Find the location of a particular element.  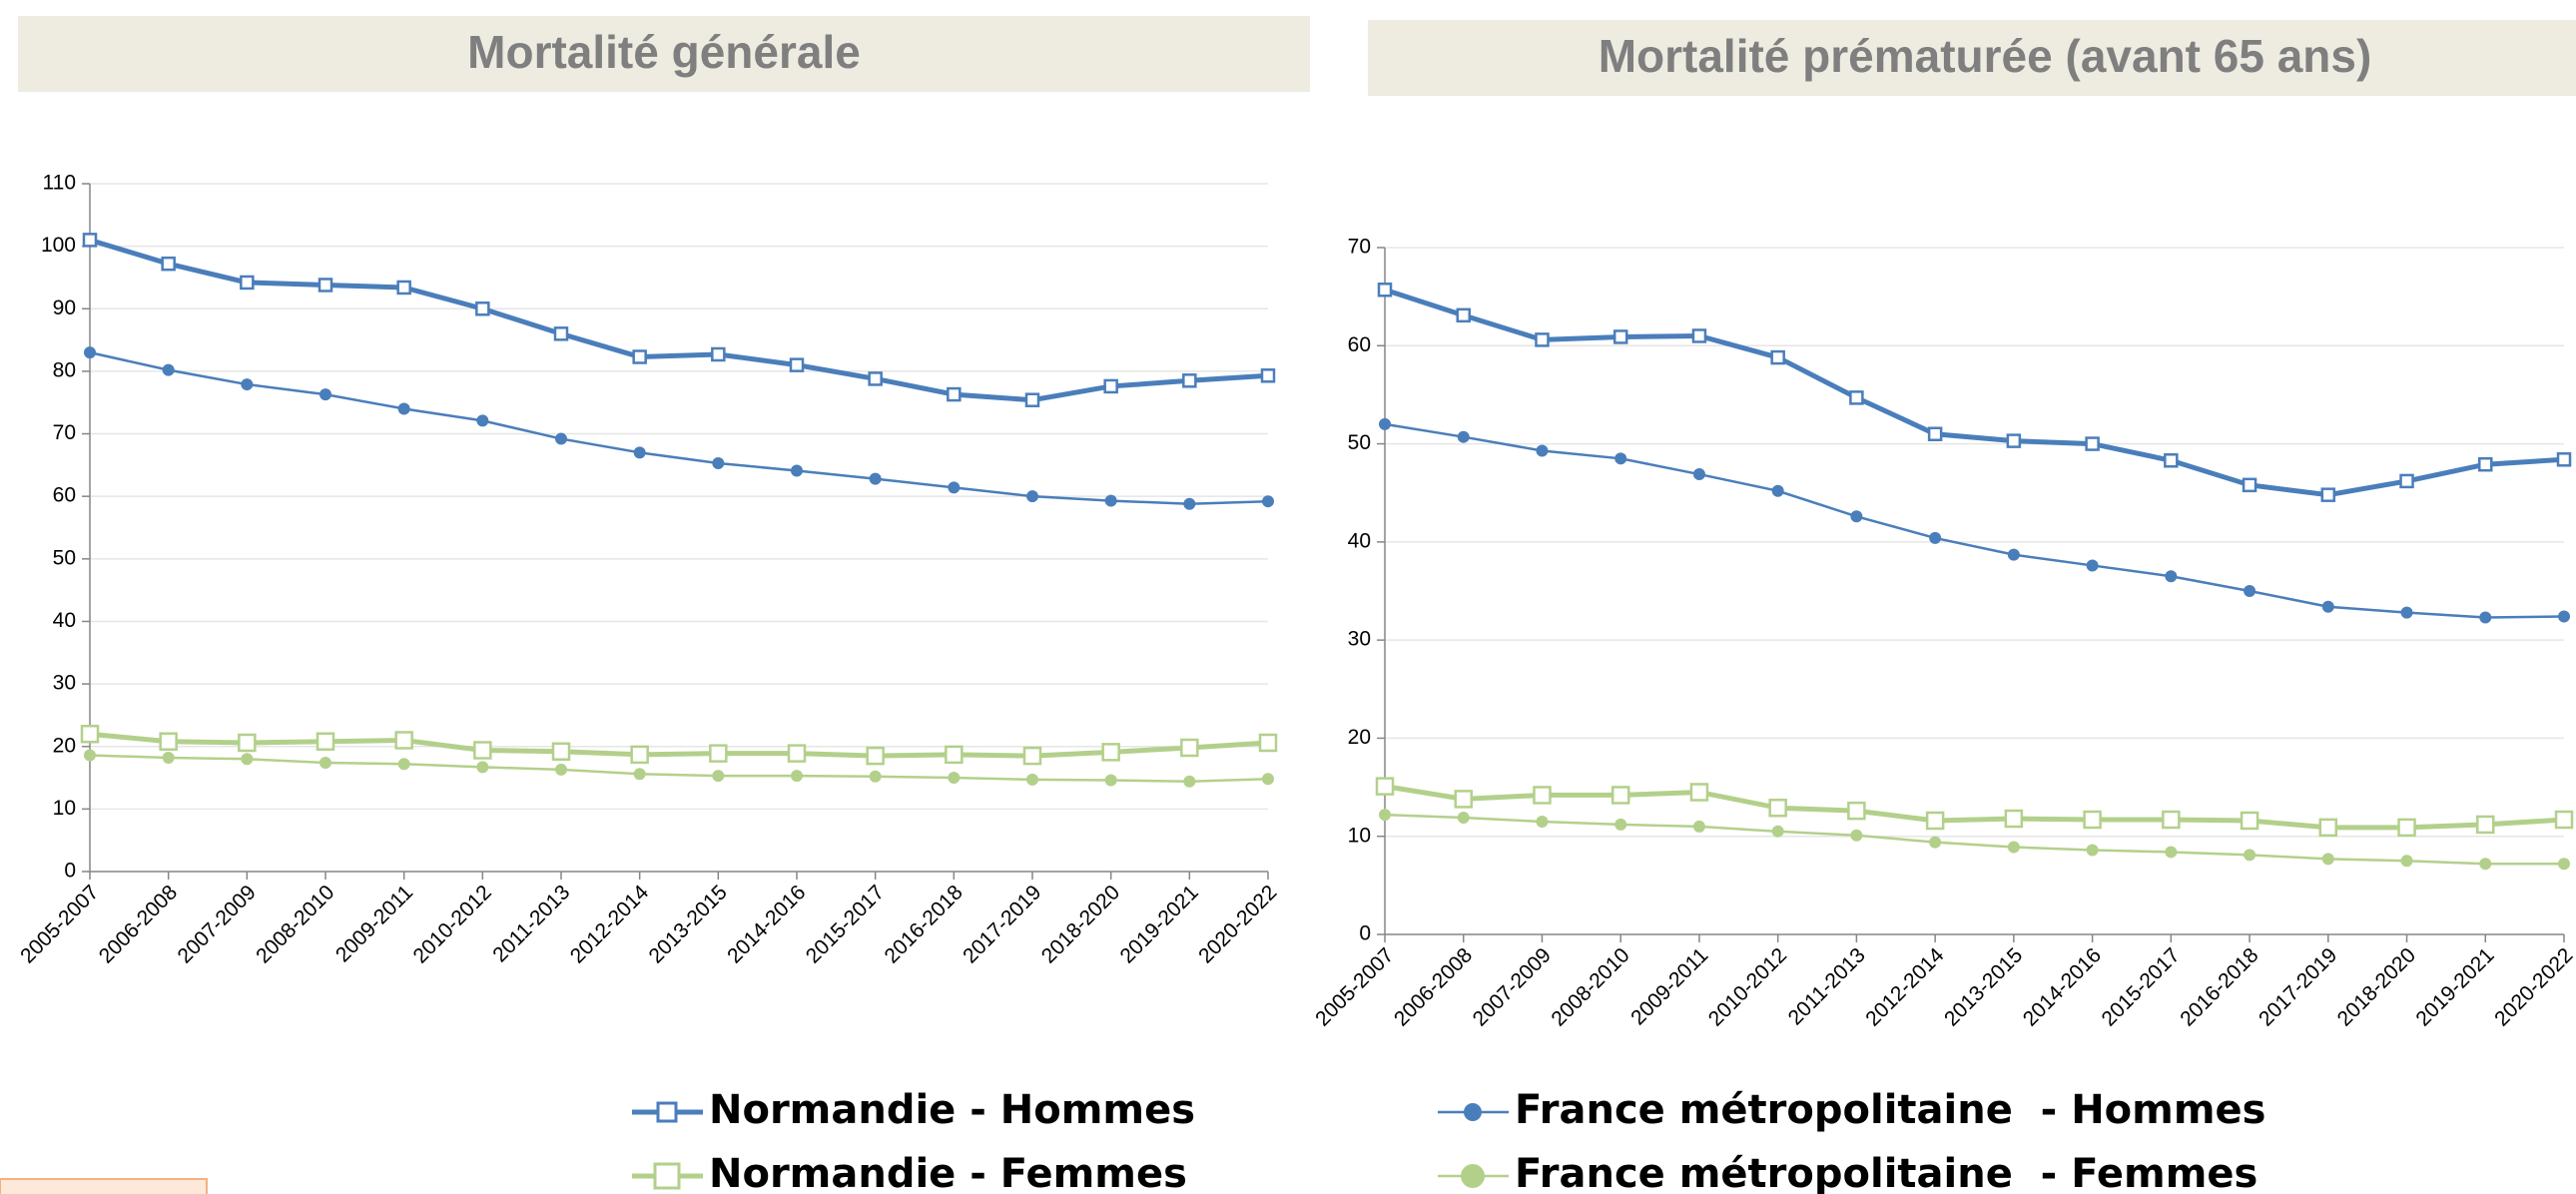

legend-label: Normandie - Femmes is located at coordinates (948, 1172).